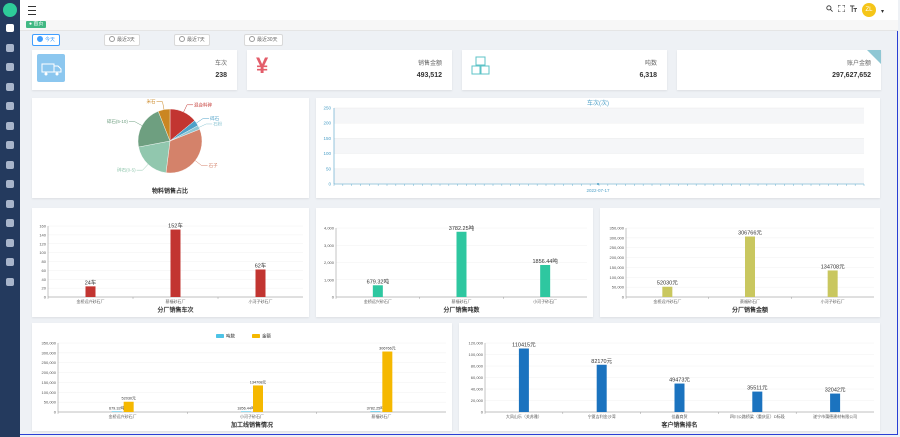 Image resolution: width=900 pixels, height=437 pixels. Describe the element at coordinates (122, 40) in the screenshot. I see `filter-3-days: 最近3天` at that location.